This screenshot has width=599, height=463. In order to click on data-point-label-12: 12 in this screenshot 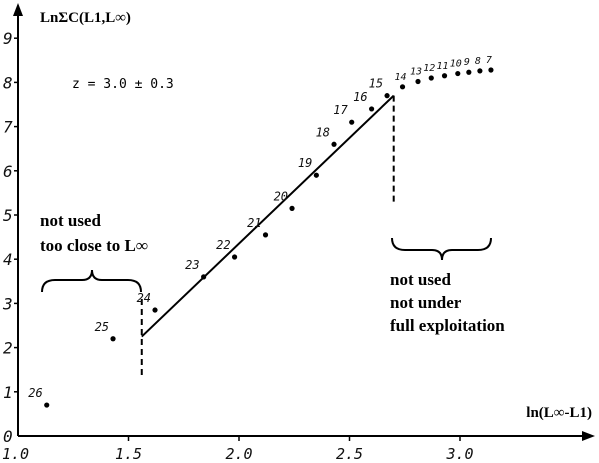, I will do `click(429, 68)`.